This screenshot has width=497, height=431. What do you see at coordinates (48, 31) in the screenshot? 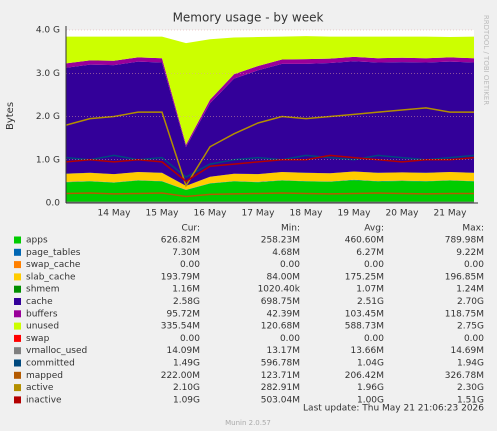
I see `y-tick-label: 4.0 G` at bounding box center [48, 31].